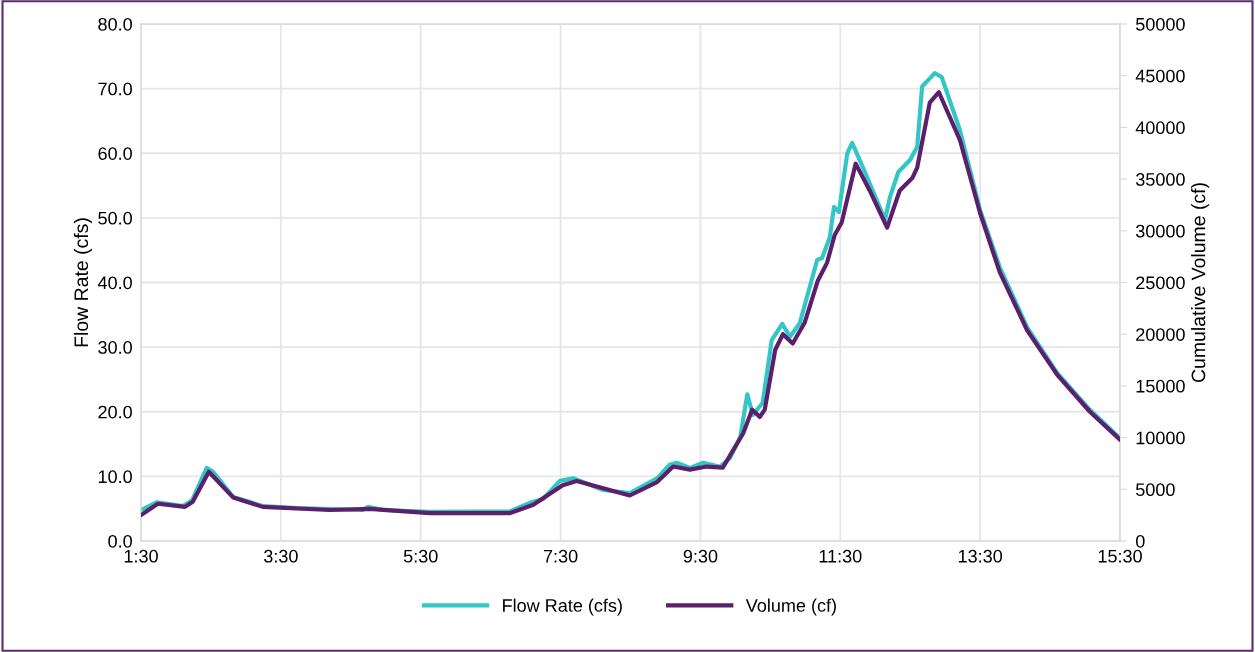 This screenshot has width=1255, height=652. I want to click on y2-tick-label: 5000, so click(1155, 490).